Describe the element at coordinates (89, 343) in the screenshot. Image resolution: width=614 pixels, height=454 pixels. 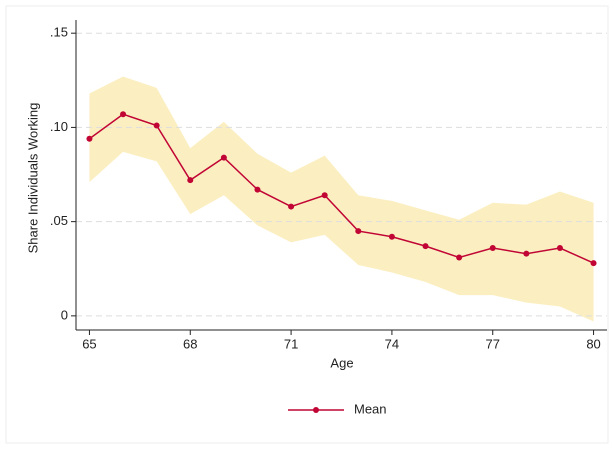
I see `x-tick-label: 65` at that location.